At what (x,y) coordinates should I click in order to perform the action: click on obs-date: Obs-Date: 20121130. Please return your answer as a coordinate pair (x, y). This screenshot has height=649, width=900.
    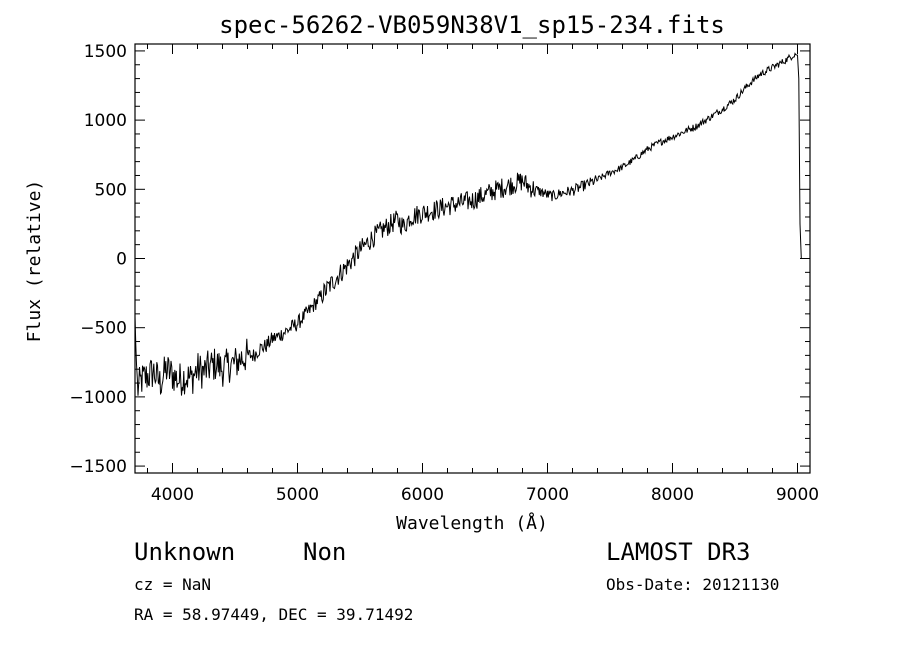
    Looking at the image, I should click on (692, 584).